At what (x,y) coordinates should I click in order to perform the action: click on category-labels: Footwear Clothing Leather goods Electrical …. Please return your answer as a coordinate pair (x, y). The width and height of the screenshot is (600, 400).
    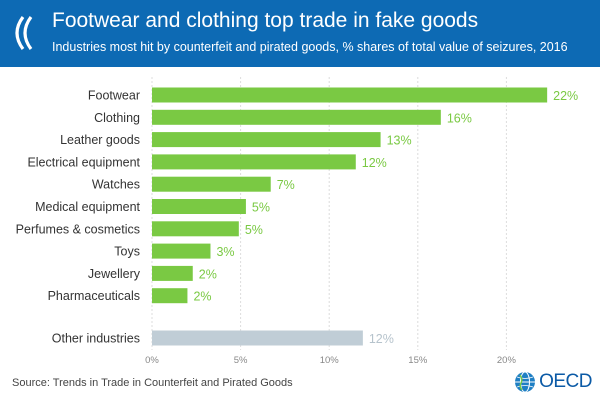
    Looking at the image, I should click on (78, 217).